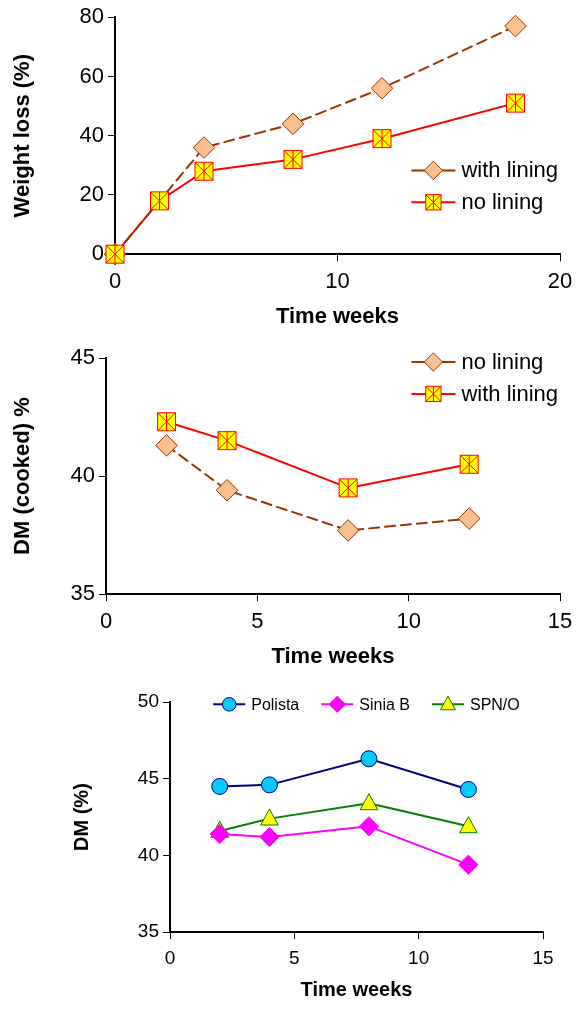 This screenshot has height=1012, width=588. Describe the element at coordinates (494, 704) in the screenshot. I see `legend-label: SPN/O` at that location.